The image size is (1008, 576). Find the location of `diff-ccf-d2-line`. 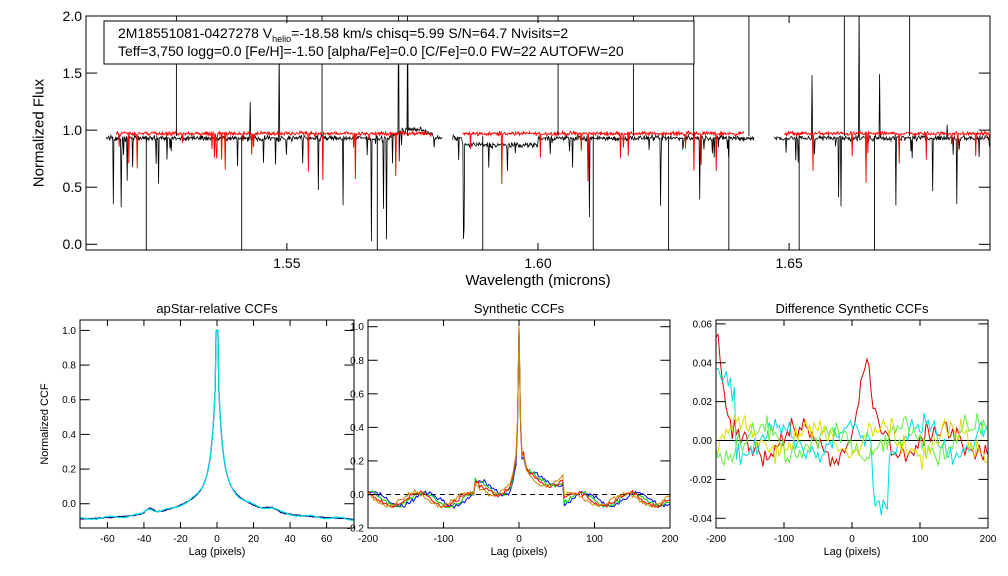

diff-ccf-d2-line is located at coordinates (852, 441).